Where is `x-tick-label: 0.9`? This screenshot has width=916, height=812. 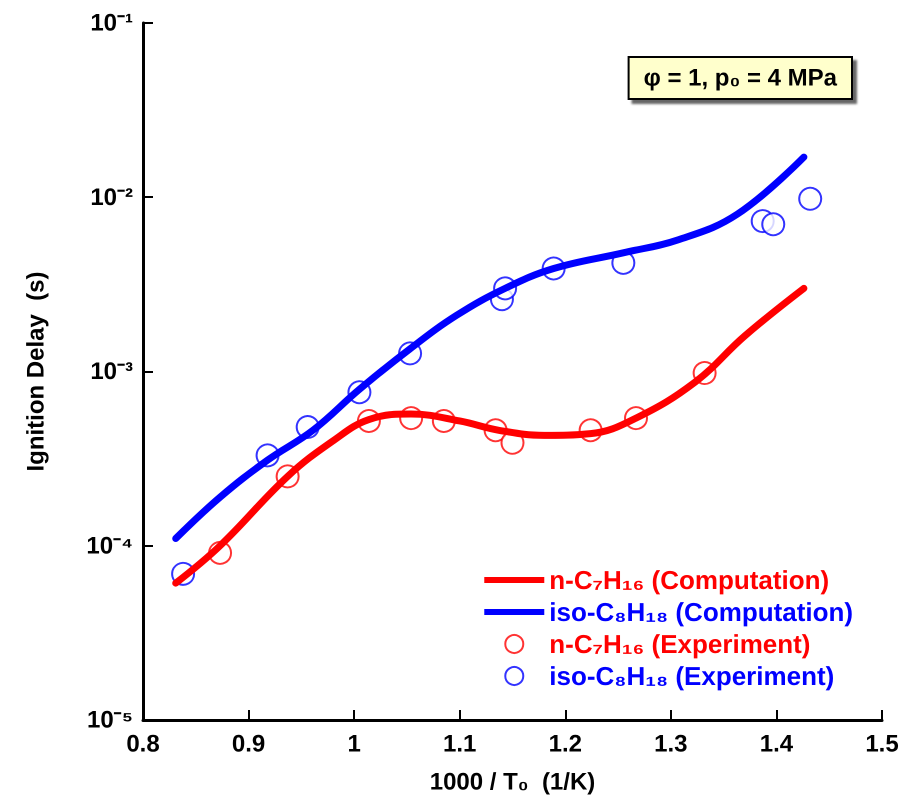
x-tick-label: 0.9 is located at coordinates (249, 744).